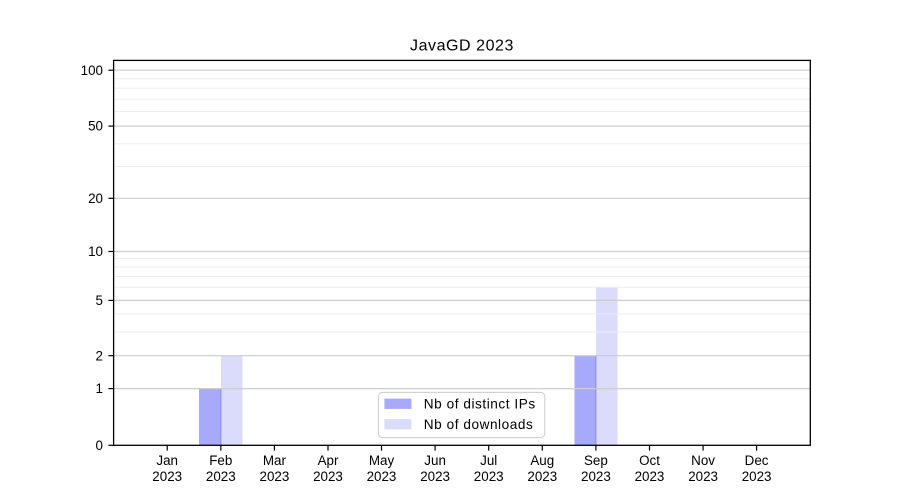  Describe the element at coordinates (275, 460) in the screenshot. I see `svg-text: Mar` at that location.